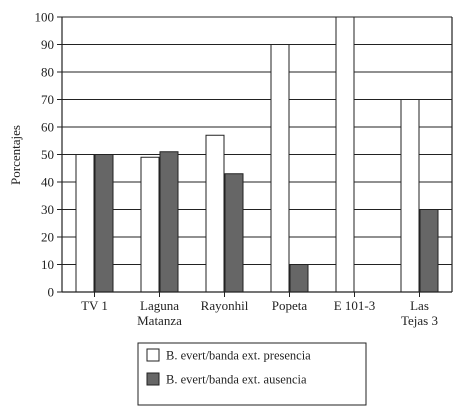 The image size is (457, 413). What do you see at coordinates (47, 127) in the screenshot?
I see `y-tick-label: 60` at bounding box center [47, 127].